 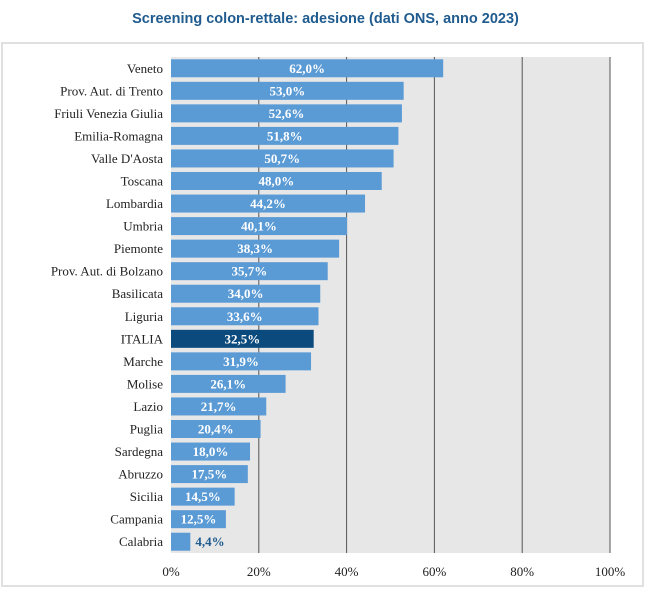 What do you see at coordinates (347, 571) in the screenshot?
I see `x-tick-label: 40%` at bounding box center [347, 571].